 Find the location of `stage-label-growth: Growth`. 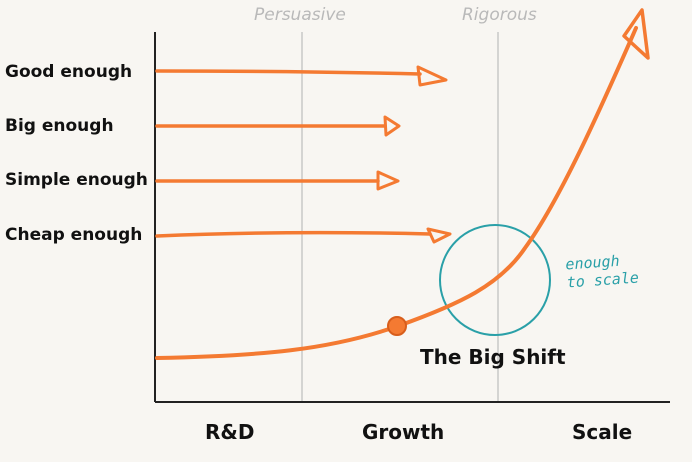

stage-label-growth: Growth is located at coordinates (403, 432).